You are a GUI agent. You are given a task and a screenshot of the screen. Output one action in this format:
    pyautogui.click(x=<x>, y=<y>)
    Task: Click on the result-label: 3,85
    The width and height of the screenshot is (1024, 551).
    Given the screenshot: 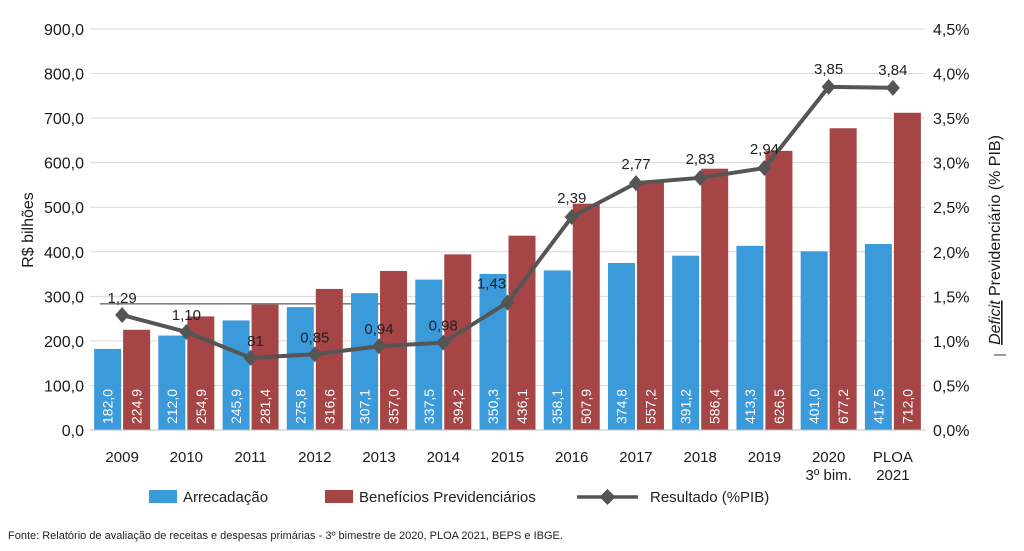 What is the action you would take?
    pyautogui.click(x=828, y=69)
    